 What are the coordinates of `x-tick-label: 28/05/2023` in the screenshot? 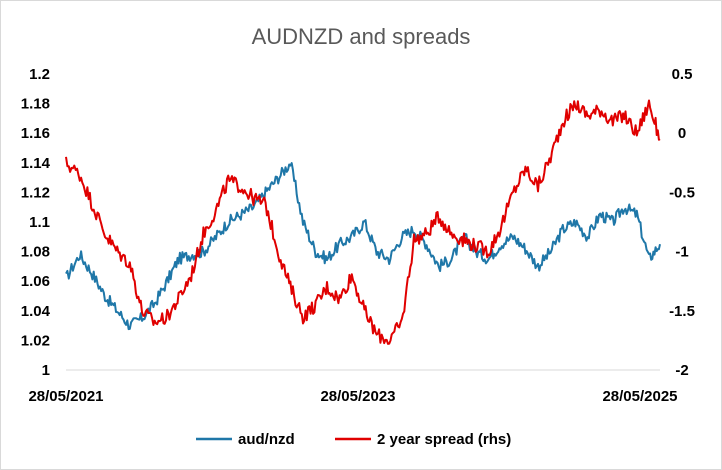 It's located at (357, 396).